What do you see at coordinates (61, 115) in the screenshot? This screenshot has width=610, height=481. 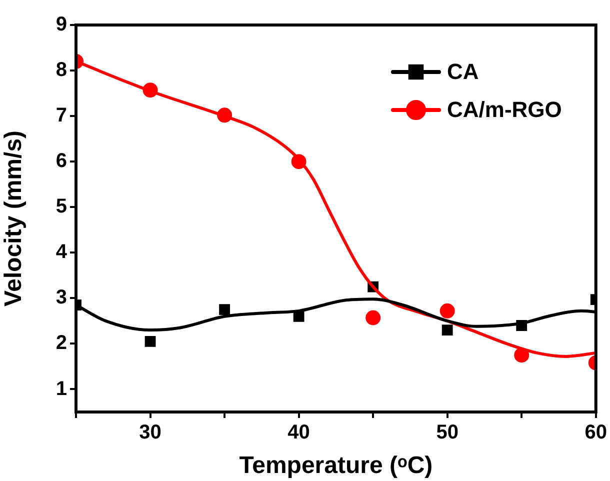 I see `y-tick-label: 7` at bounding box center [61, 115].